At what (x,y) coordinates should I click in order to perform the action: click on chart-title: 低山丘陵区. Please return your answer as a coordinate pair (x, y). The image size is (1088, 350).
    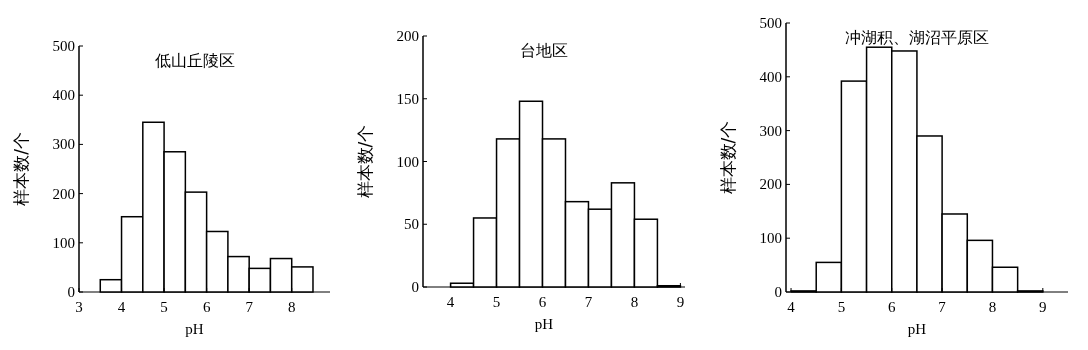
    Looking at the image, I should click on (194, 60).